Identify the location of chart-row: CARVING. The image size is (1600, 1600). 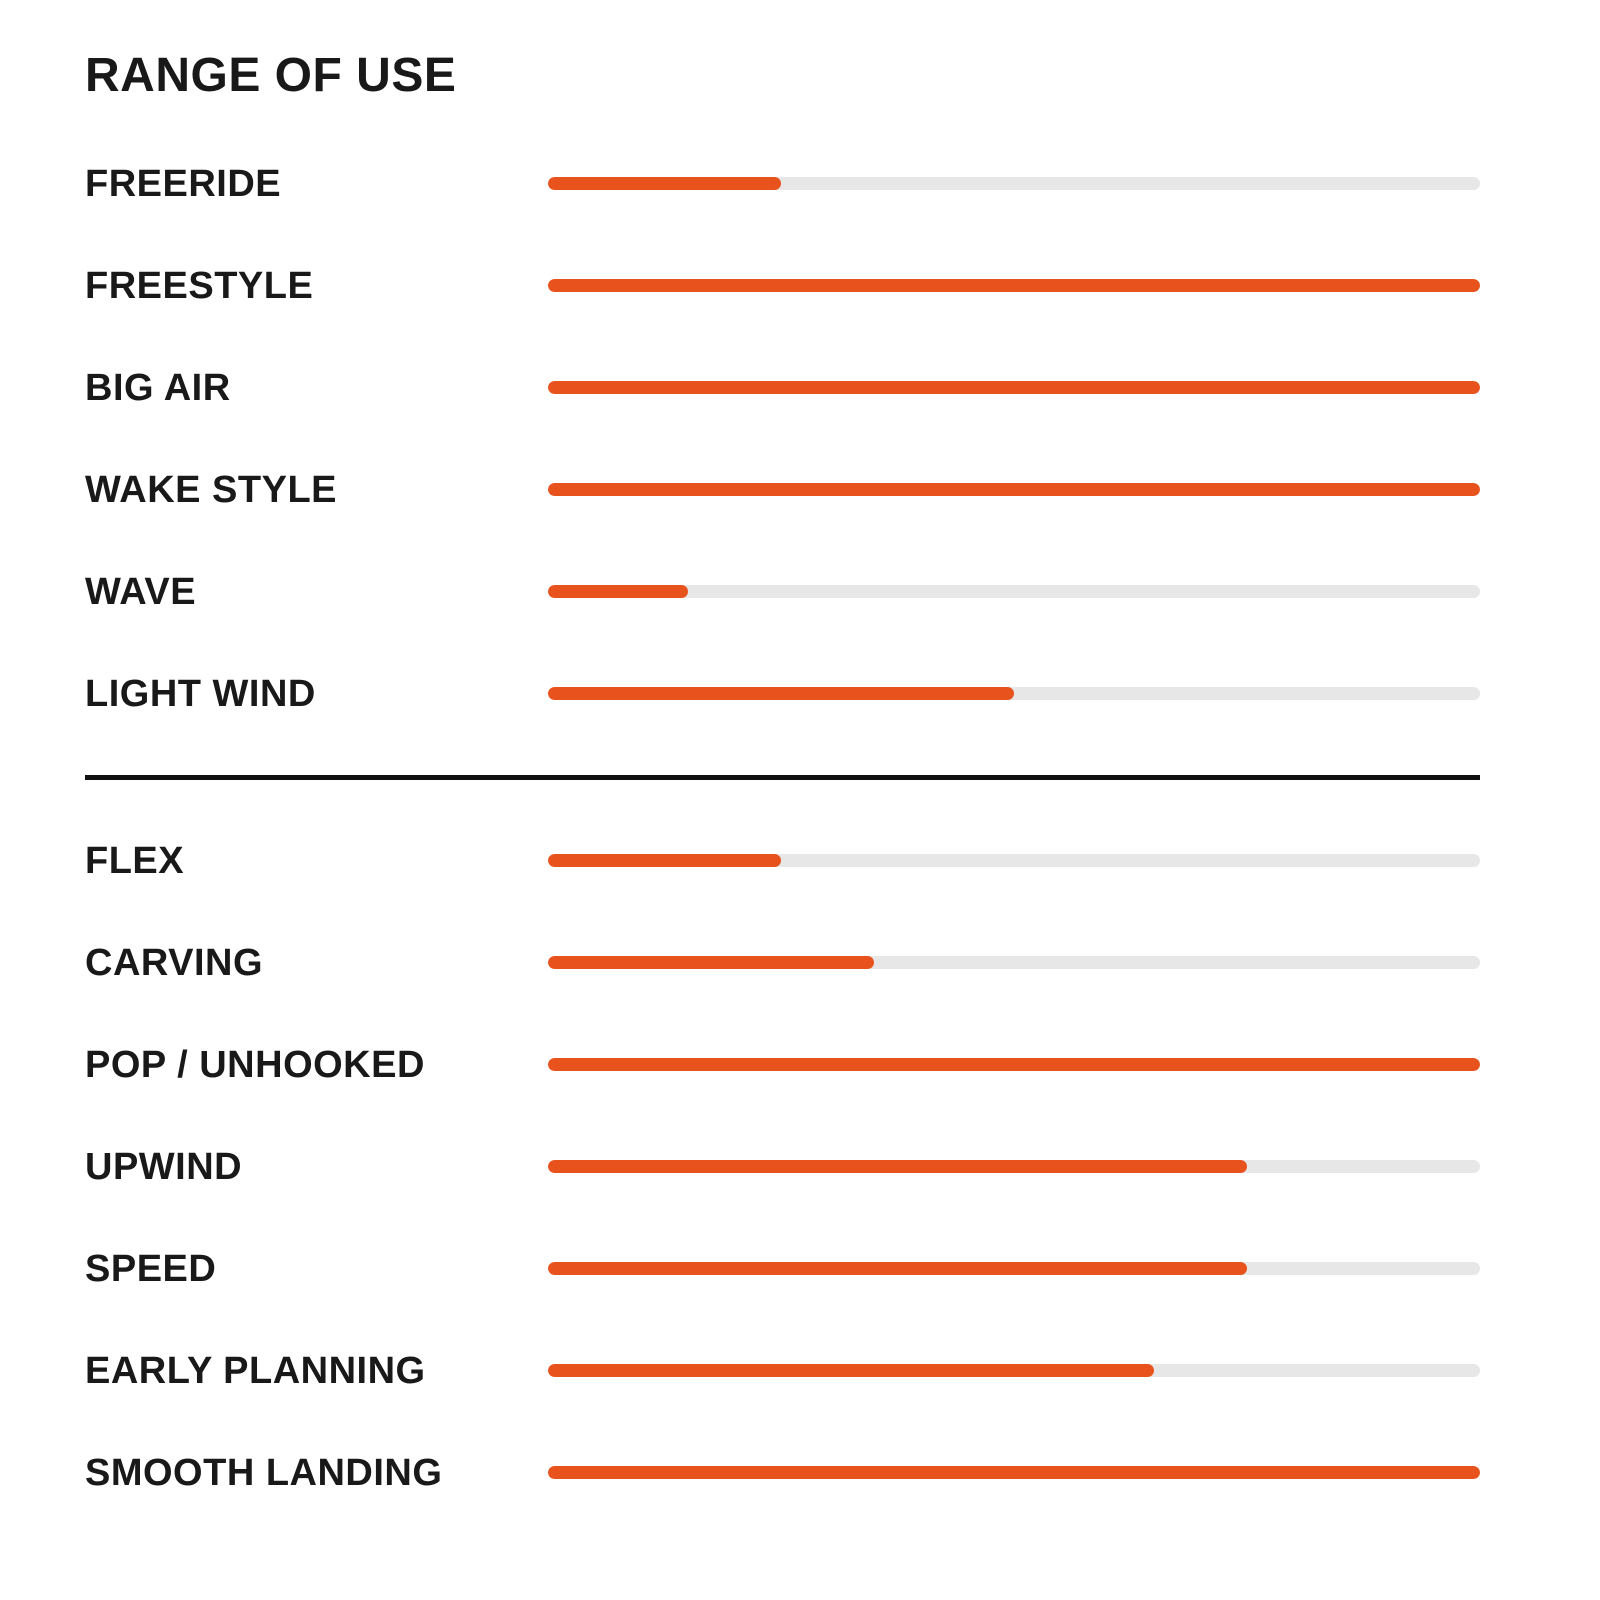
(782, 963).